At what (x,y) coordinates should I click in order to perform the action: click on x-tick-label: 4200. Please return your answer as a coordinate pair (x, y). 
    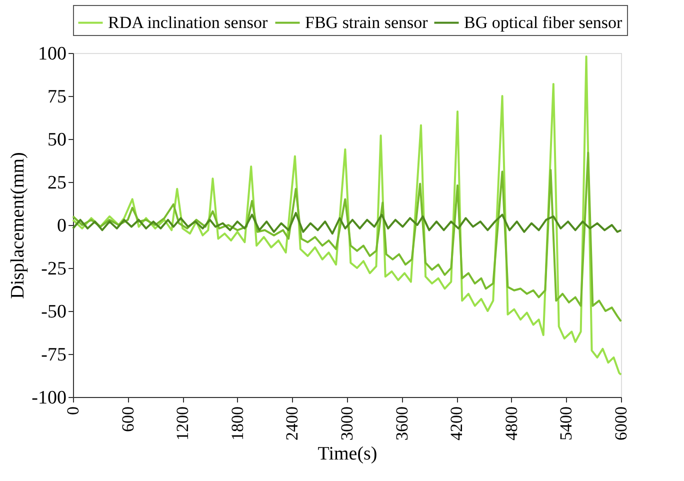
    Looking at the image, I should click on (456, 423).